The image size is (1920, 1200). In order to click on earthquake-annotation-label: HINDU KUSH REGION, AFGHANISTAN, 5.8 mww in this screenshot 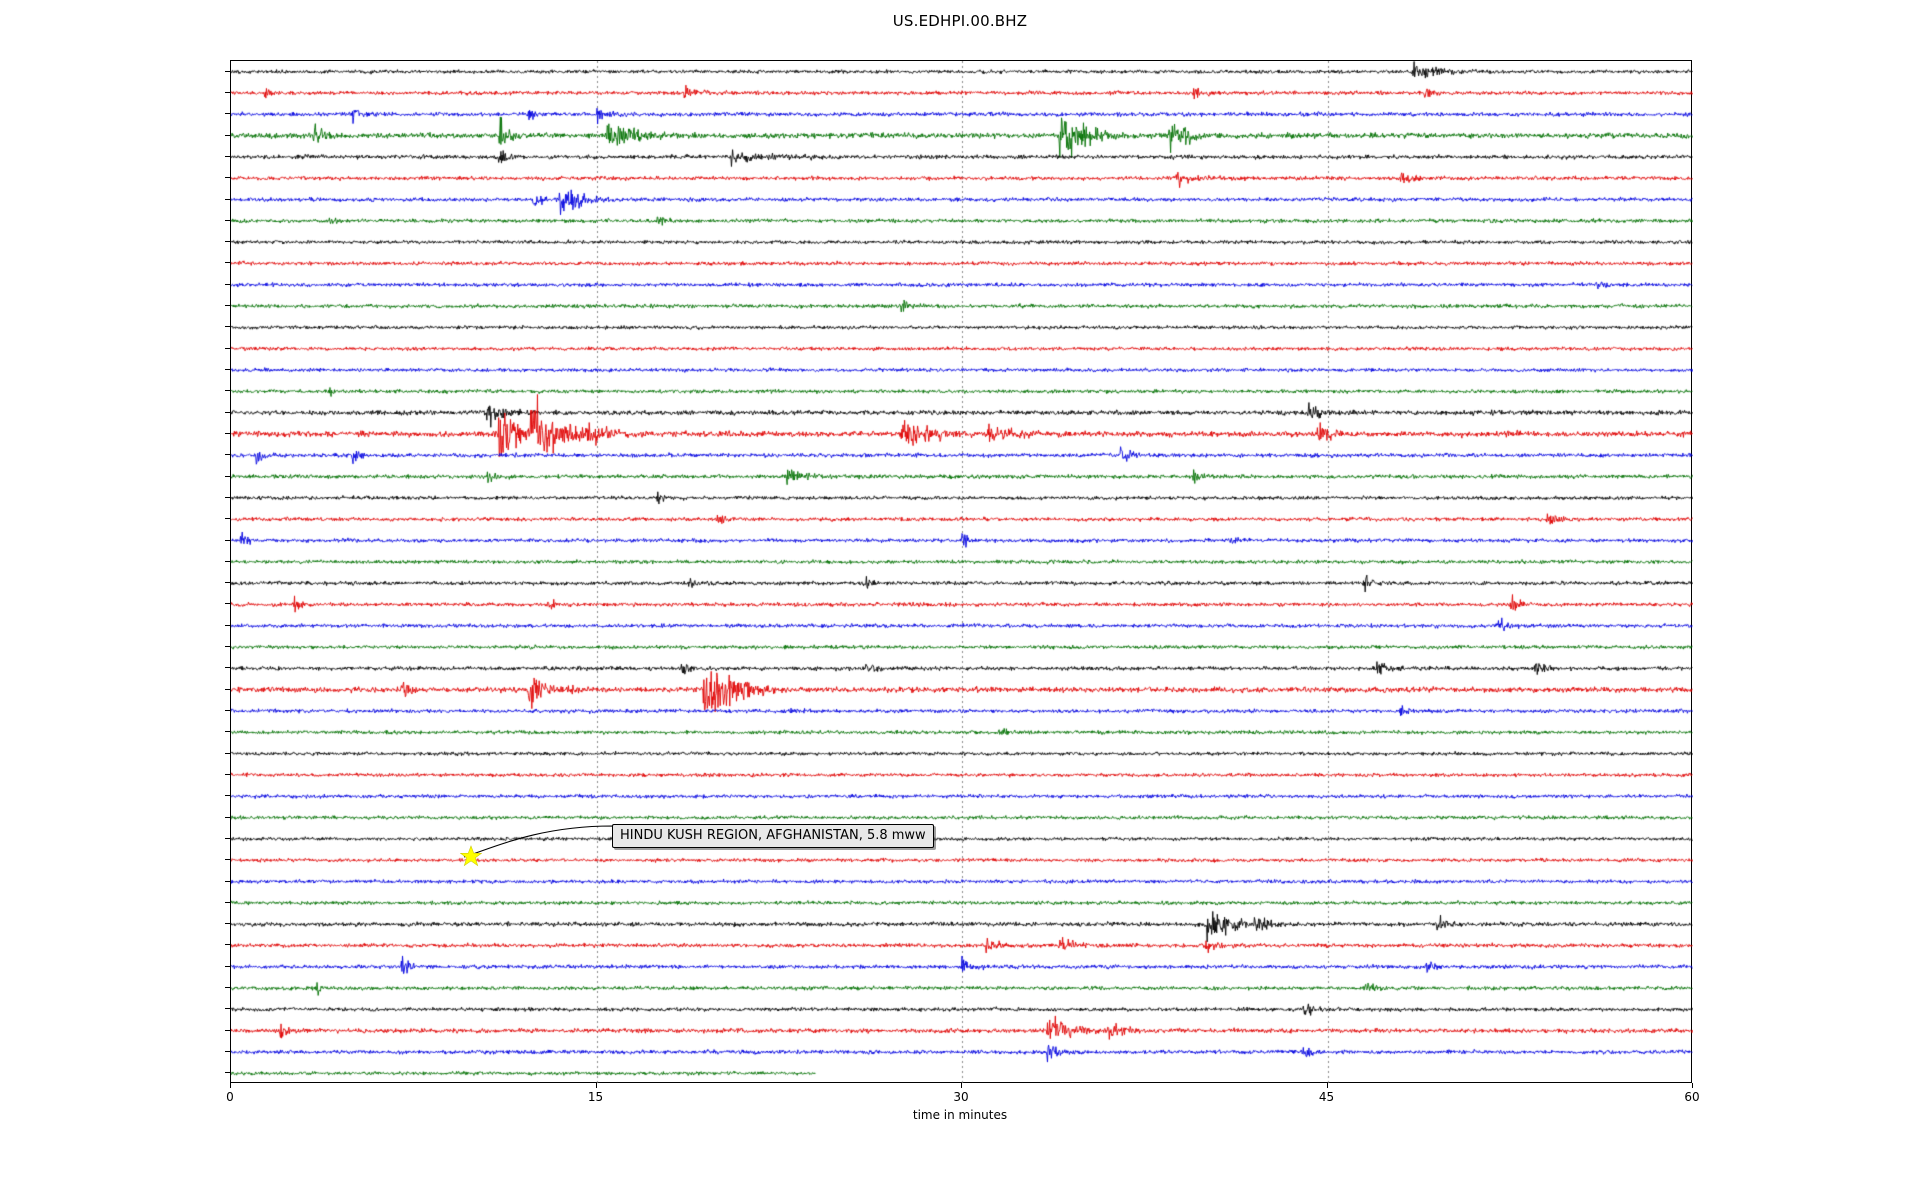, I will do `click(773, 836)`.